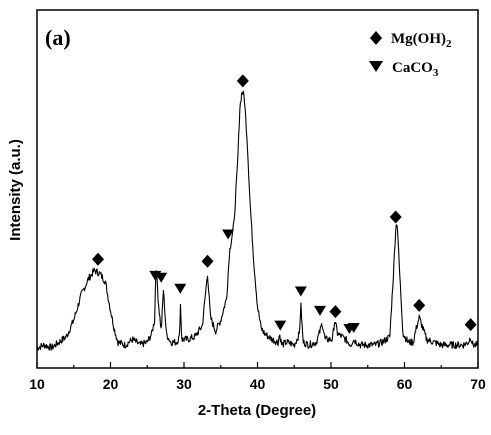 This screenshot has height=435, width=491. I want to click on x-tick-label: 20, so click(111, 384).